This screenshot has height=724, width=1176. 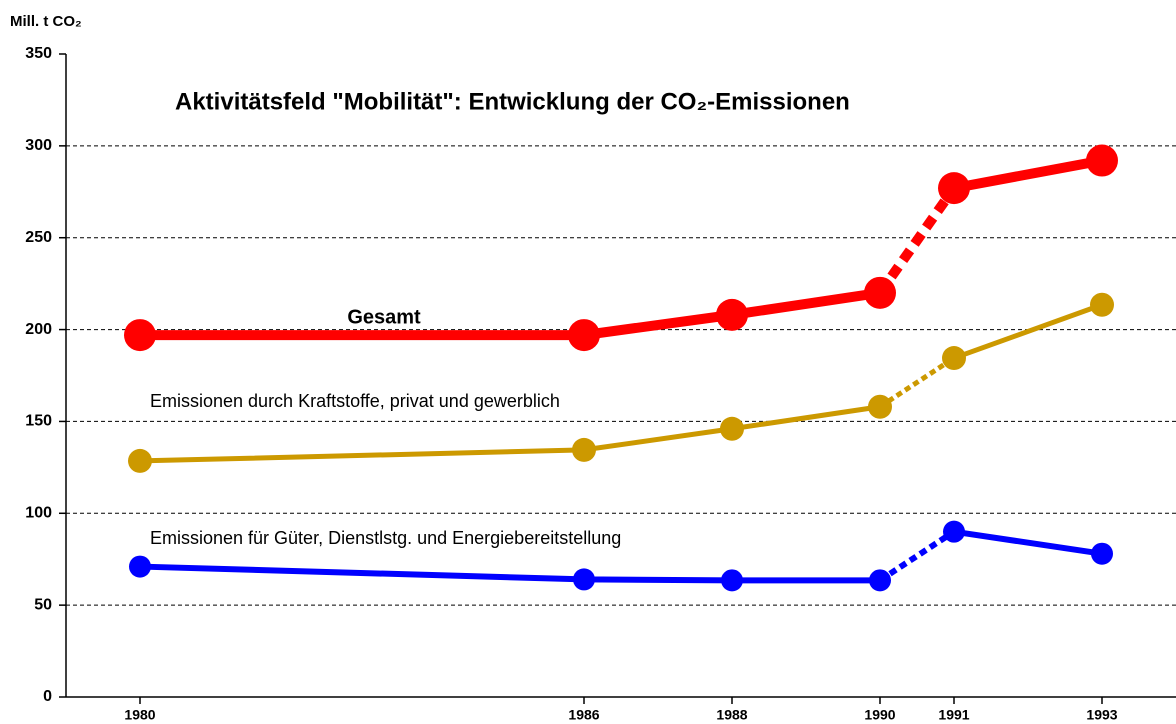 What do you see at coordinates (38, 329) in the screenshot?
I see `y-tick-label: 200` at bounding box center [38, 329].